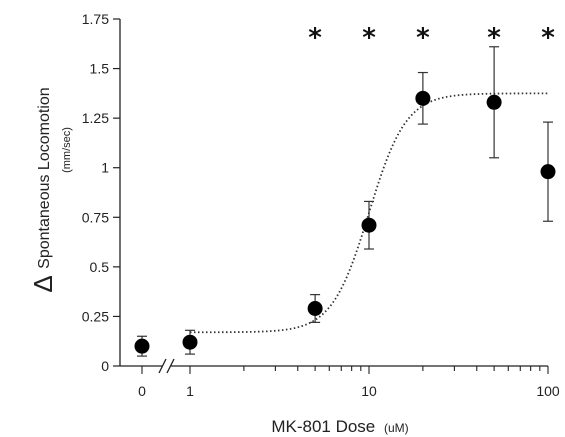 This screenshot has height=437, width=565. Describe the element at coordinates (105, 168) in the screenshot. I see `y-tick-label: 1` at that location.